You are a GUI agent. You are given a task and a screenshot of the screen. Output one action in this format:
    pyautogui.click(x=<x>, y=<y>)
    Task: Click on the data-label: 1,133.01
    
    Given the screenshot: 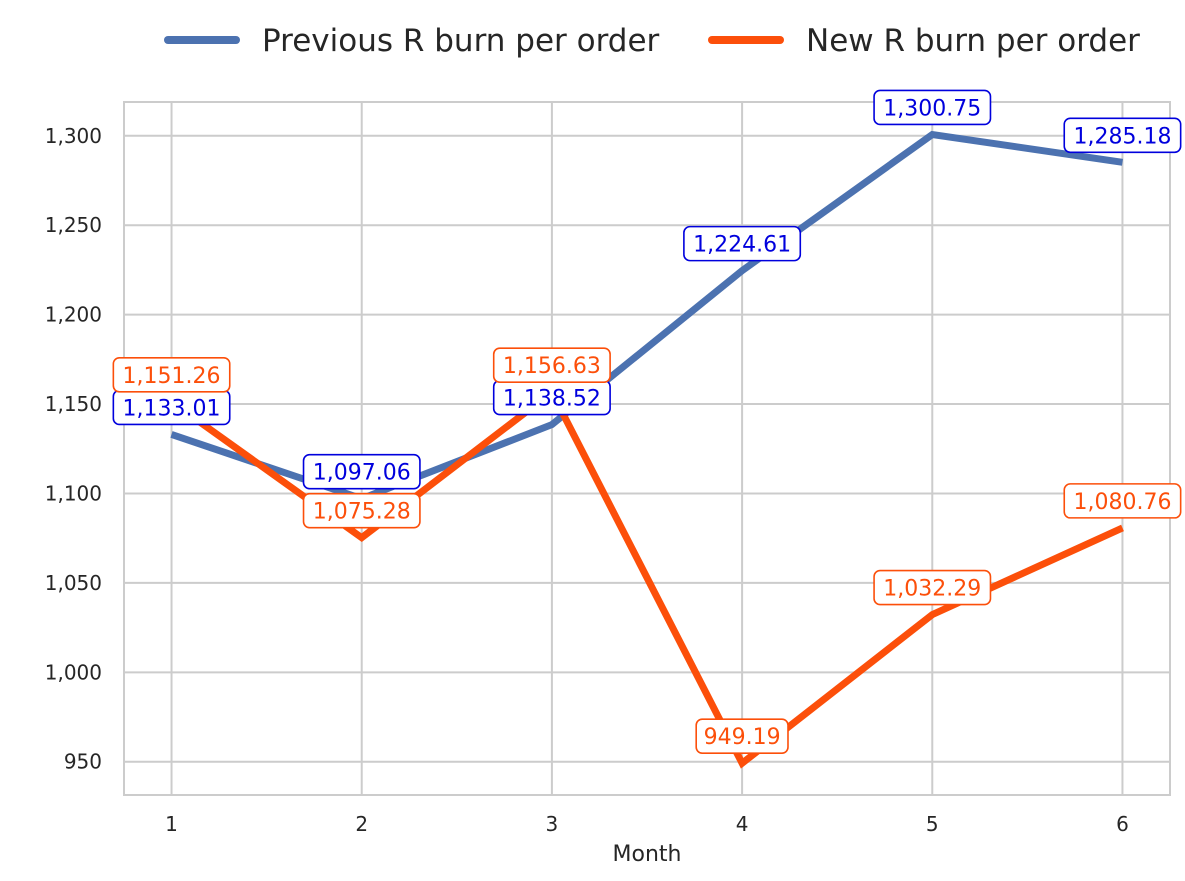 What is the action you would take?
    pyautogui.click(x=171, y=407)
    